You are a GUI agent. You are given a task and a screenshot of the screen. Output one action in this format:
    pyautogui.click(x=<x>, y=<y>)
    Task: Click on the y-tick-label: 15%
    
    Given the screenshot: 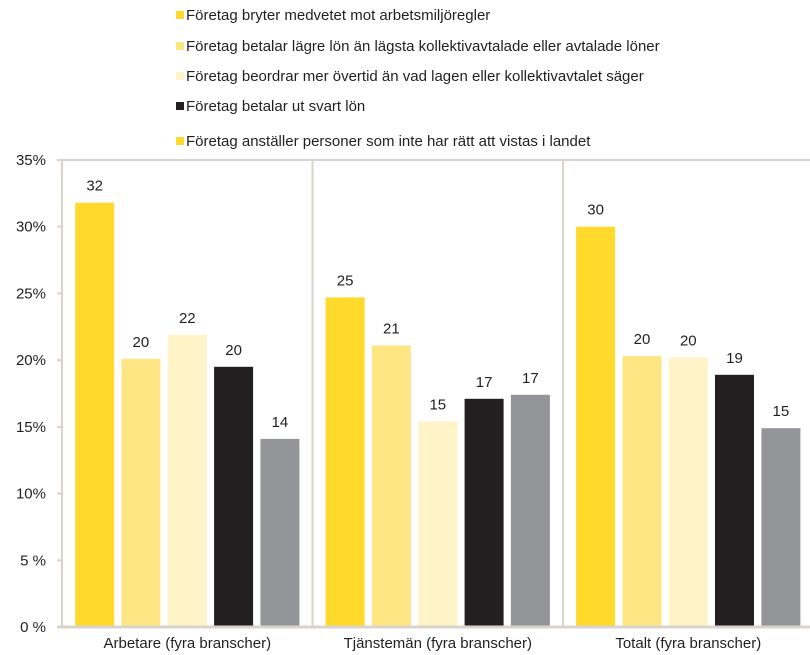 What is the action you would take?
    pyautogui.click(x=31, y=427)
    